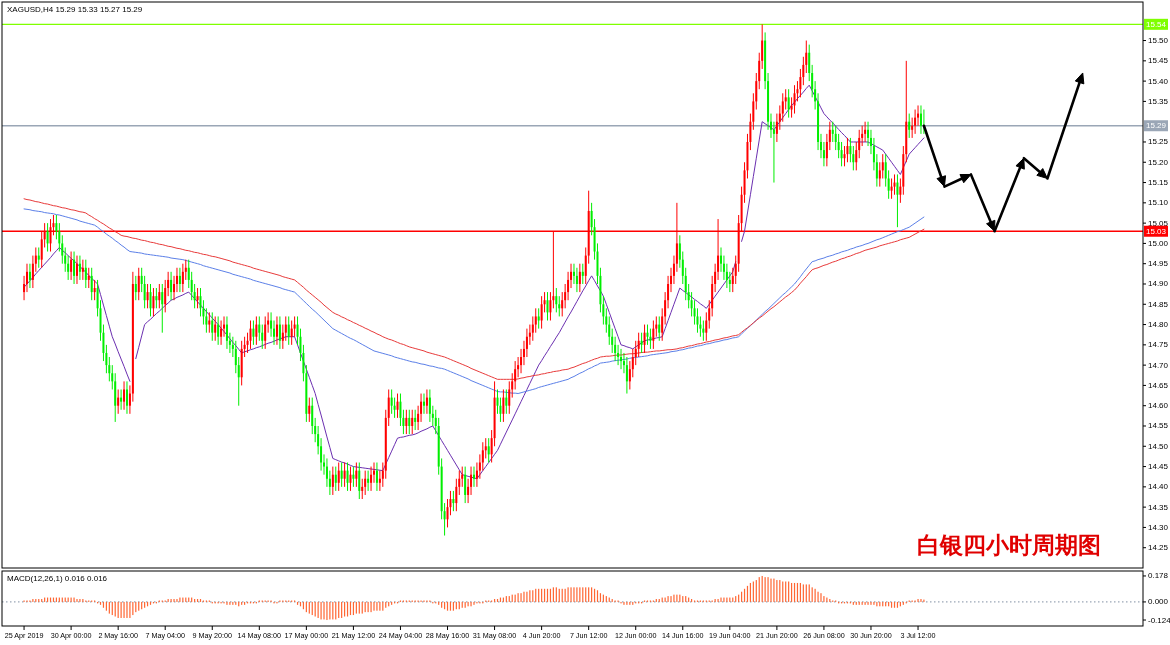 The width and height of the screenshot is (1170, 645). Describe the element at coordinates (1158, 385) in the screenshot. I see `y-tick-label: 14.65` at that location.